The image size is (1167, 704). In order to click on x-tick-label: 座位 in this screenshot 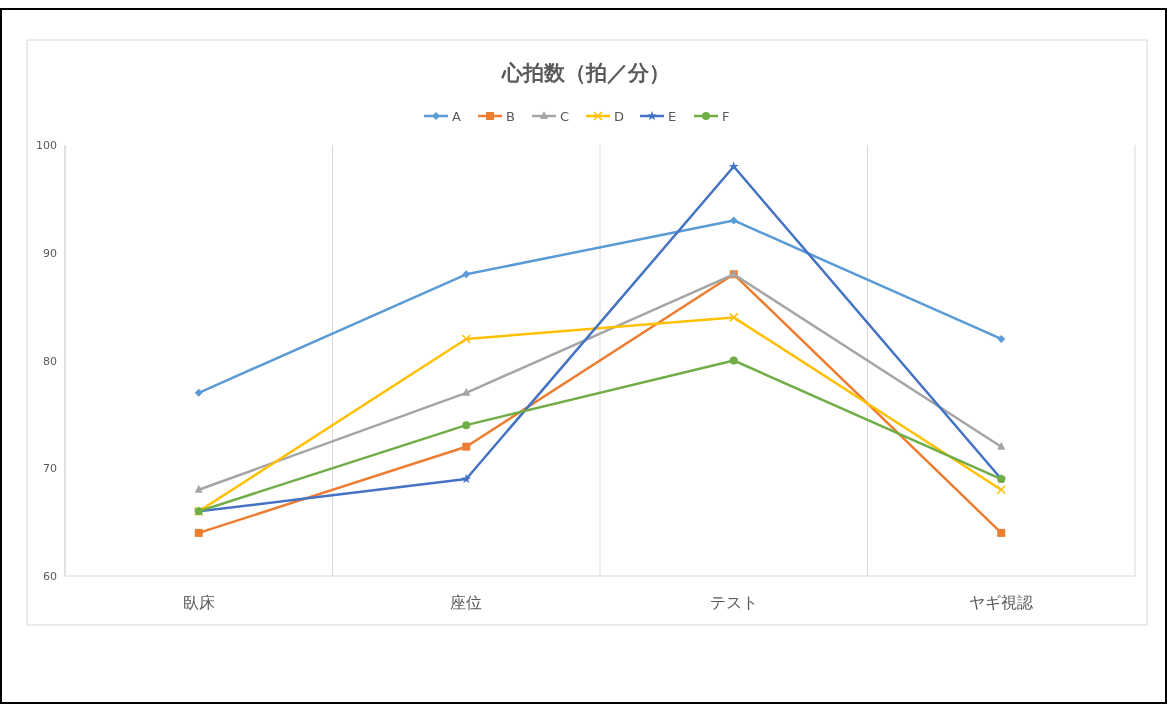, I will do `click(466, 602)`.